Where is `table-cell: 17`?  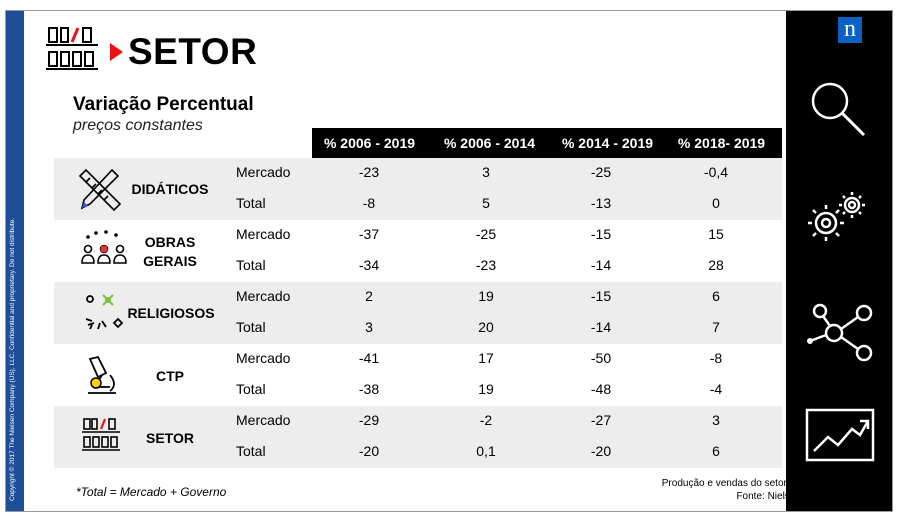 table-cell: 17 is located at coordinates (486, 358).